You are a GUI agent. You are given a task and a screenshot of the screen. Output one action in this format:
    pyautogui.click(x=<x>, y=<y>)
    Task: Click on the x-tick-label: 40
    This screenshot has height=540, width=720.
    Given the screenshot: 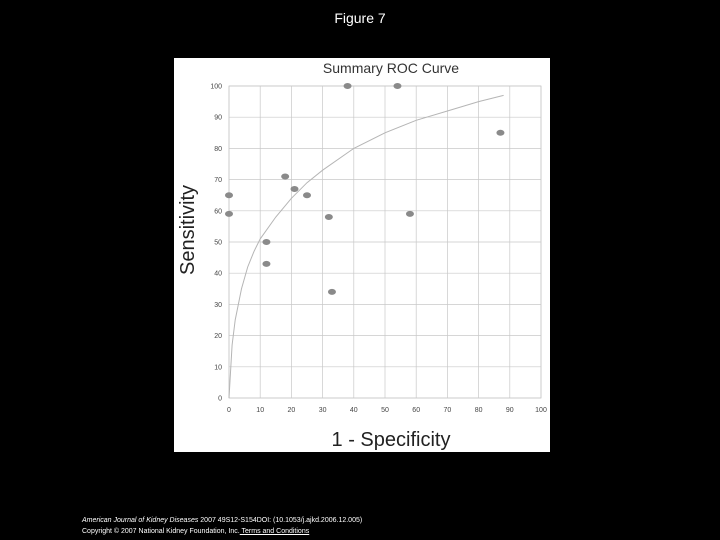 What is the action you would take?
    pyautogui.click(x=354, y=410)
    